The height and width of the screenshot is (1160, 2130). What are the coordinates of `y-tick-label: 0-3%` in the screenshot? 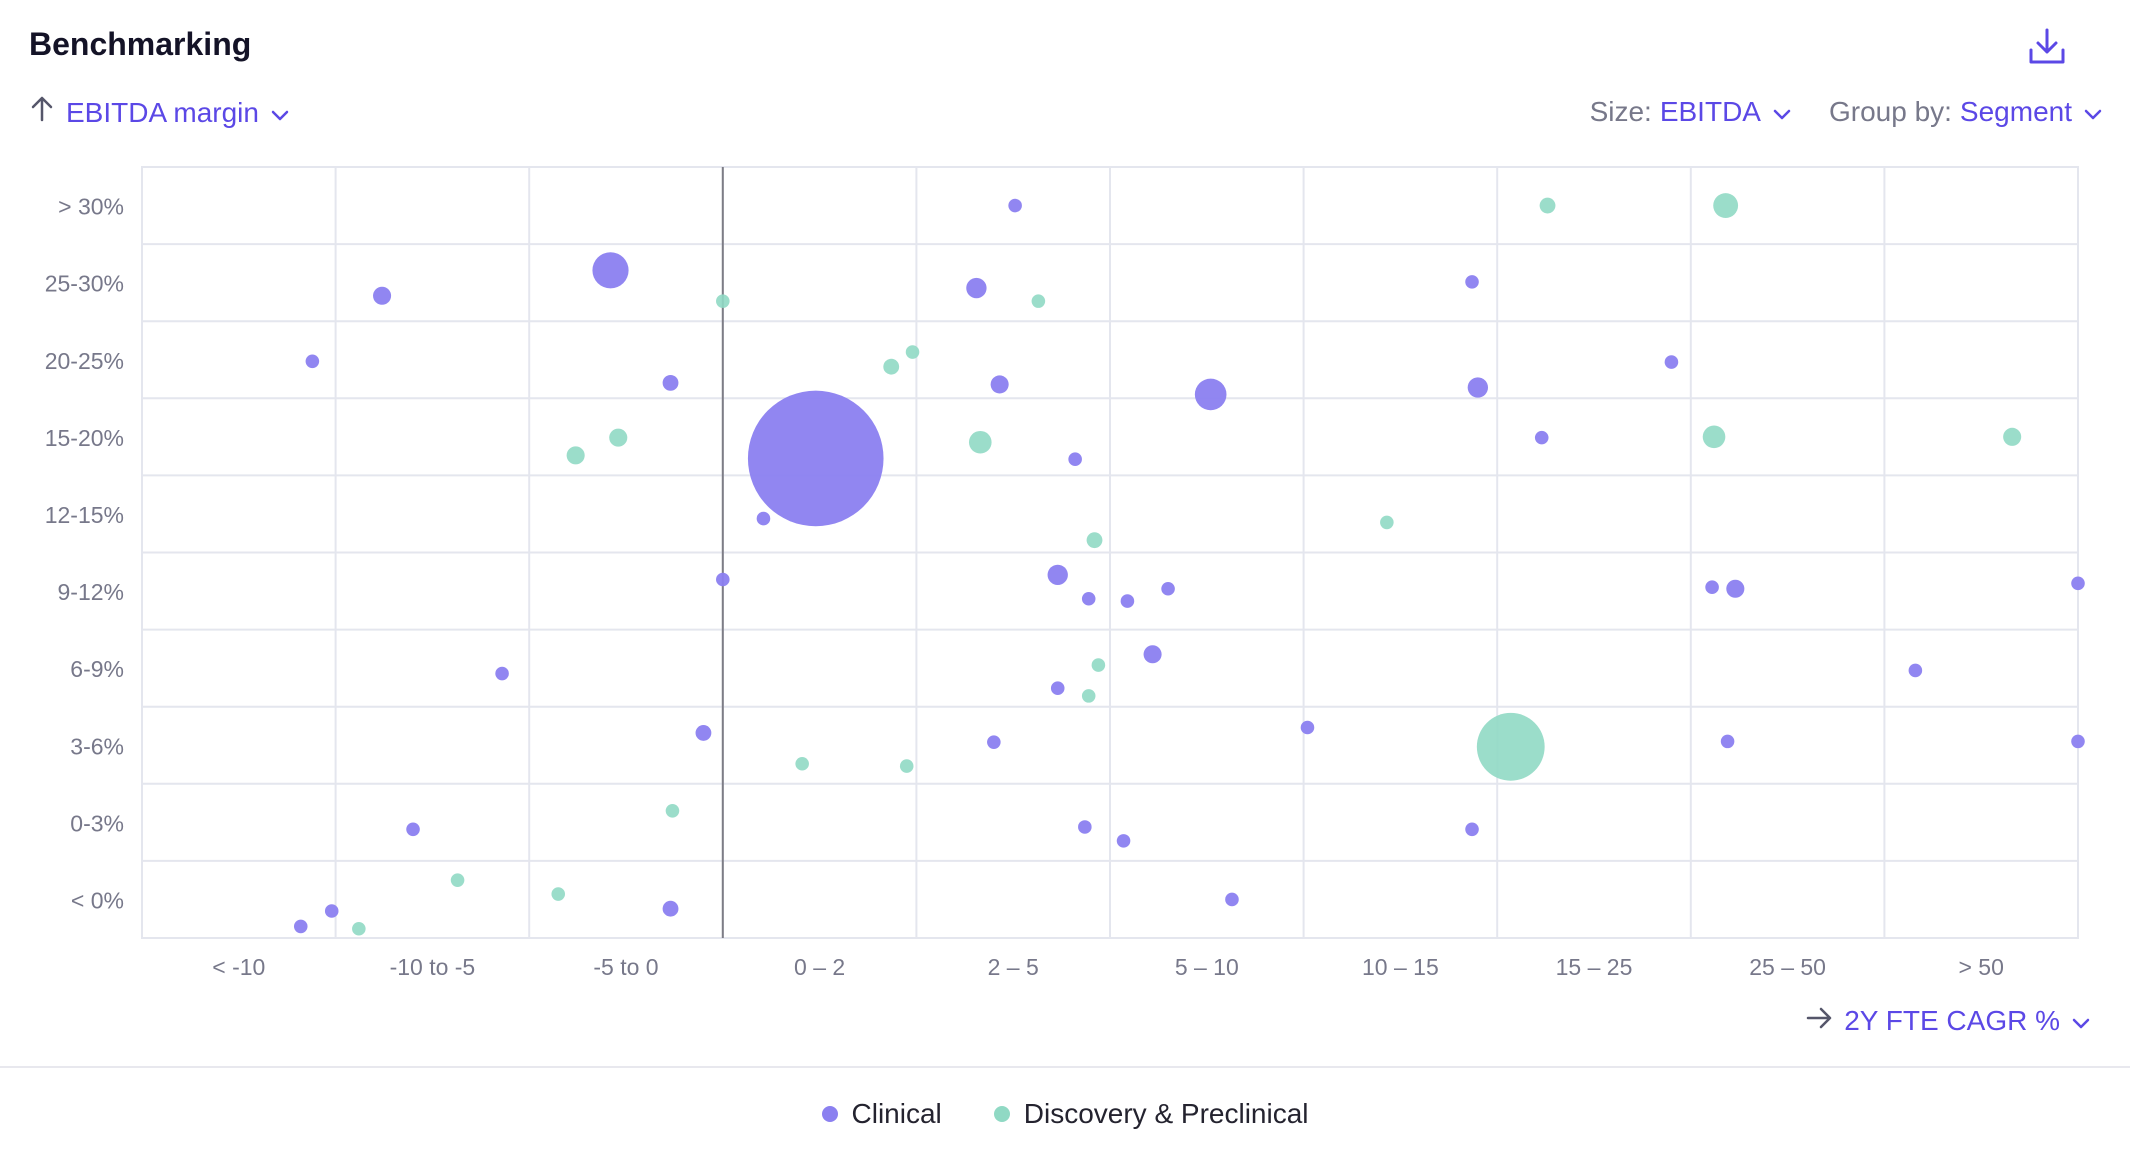 It's located at (97, 823).